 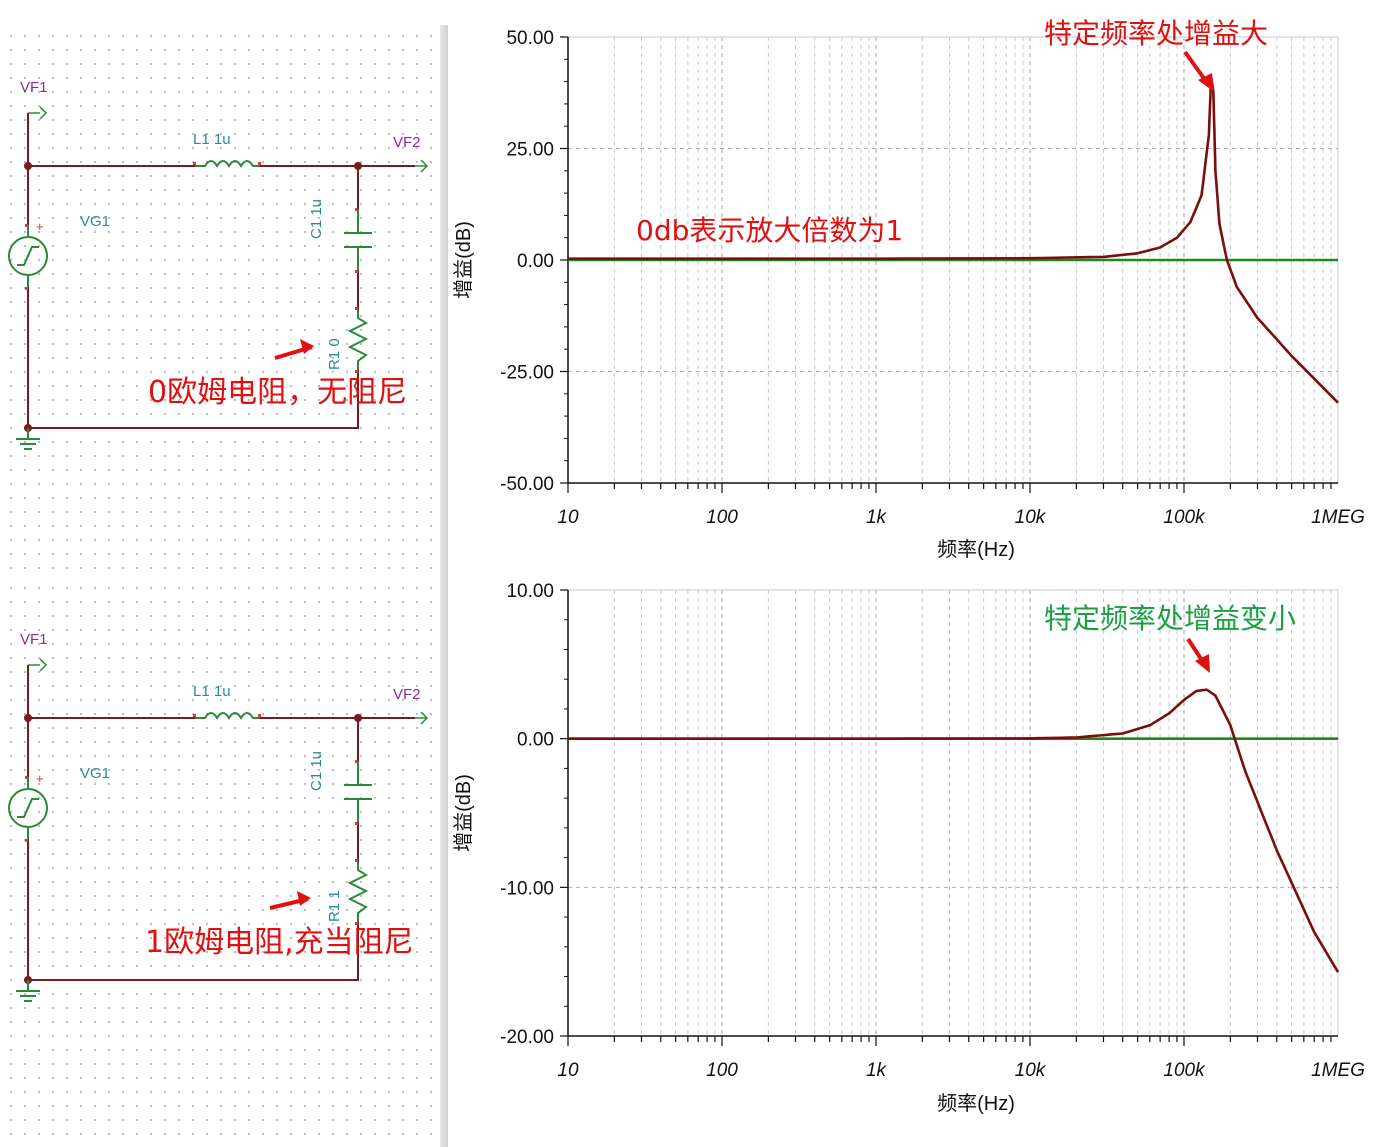 What do you see at coordinates (530, 150) in the screenshot?
I see `y-tick-label: 25.00` at bounding box center [530, 150].